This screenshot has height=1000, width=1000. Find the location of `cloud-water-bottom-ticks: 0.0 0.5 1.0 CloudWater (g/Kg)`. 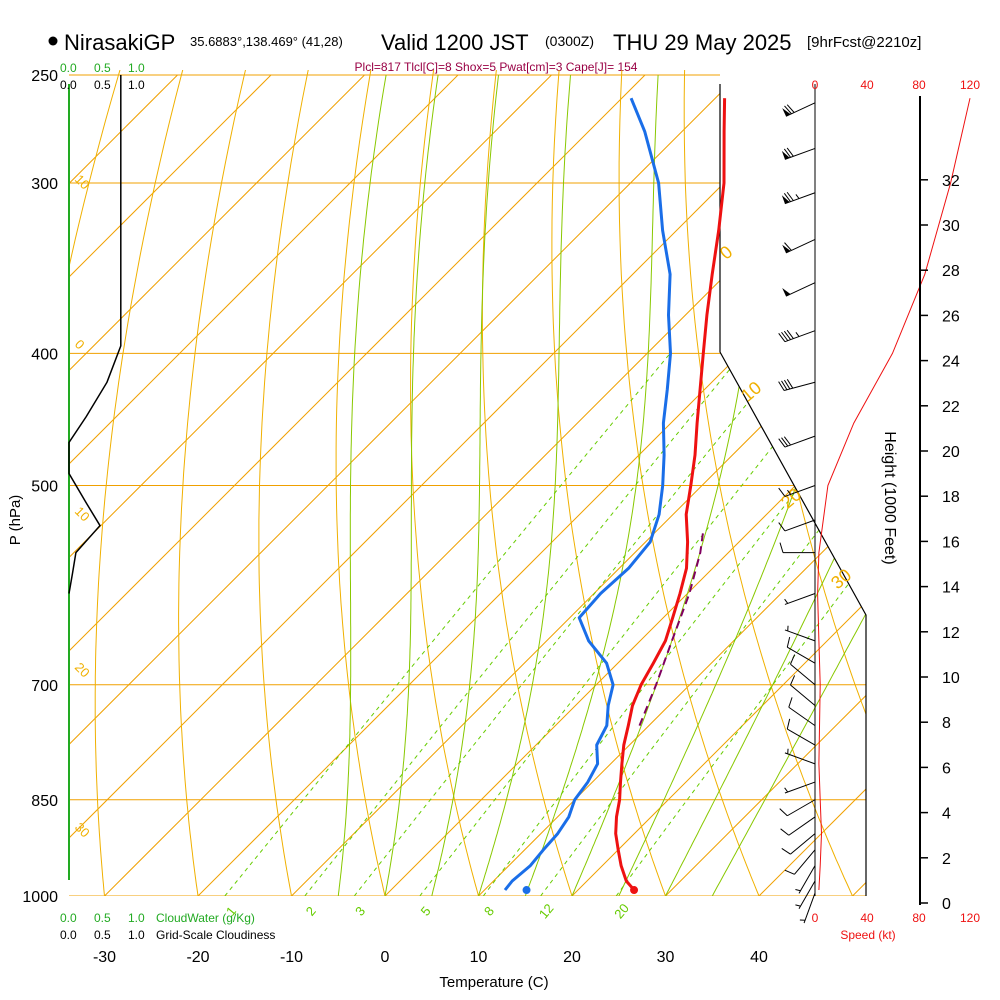

cloud-water-bottom-ticks: 0.0 0.5 1.0 CloudWater (g/Kg) is located at coordinates (157, 918).